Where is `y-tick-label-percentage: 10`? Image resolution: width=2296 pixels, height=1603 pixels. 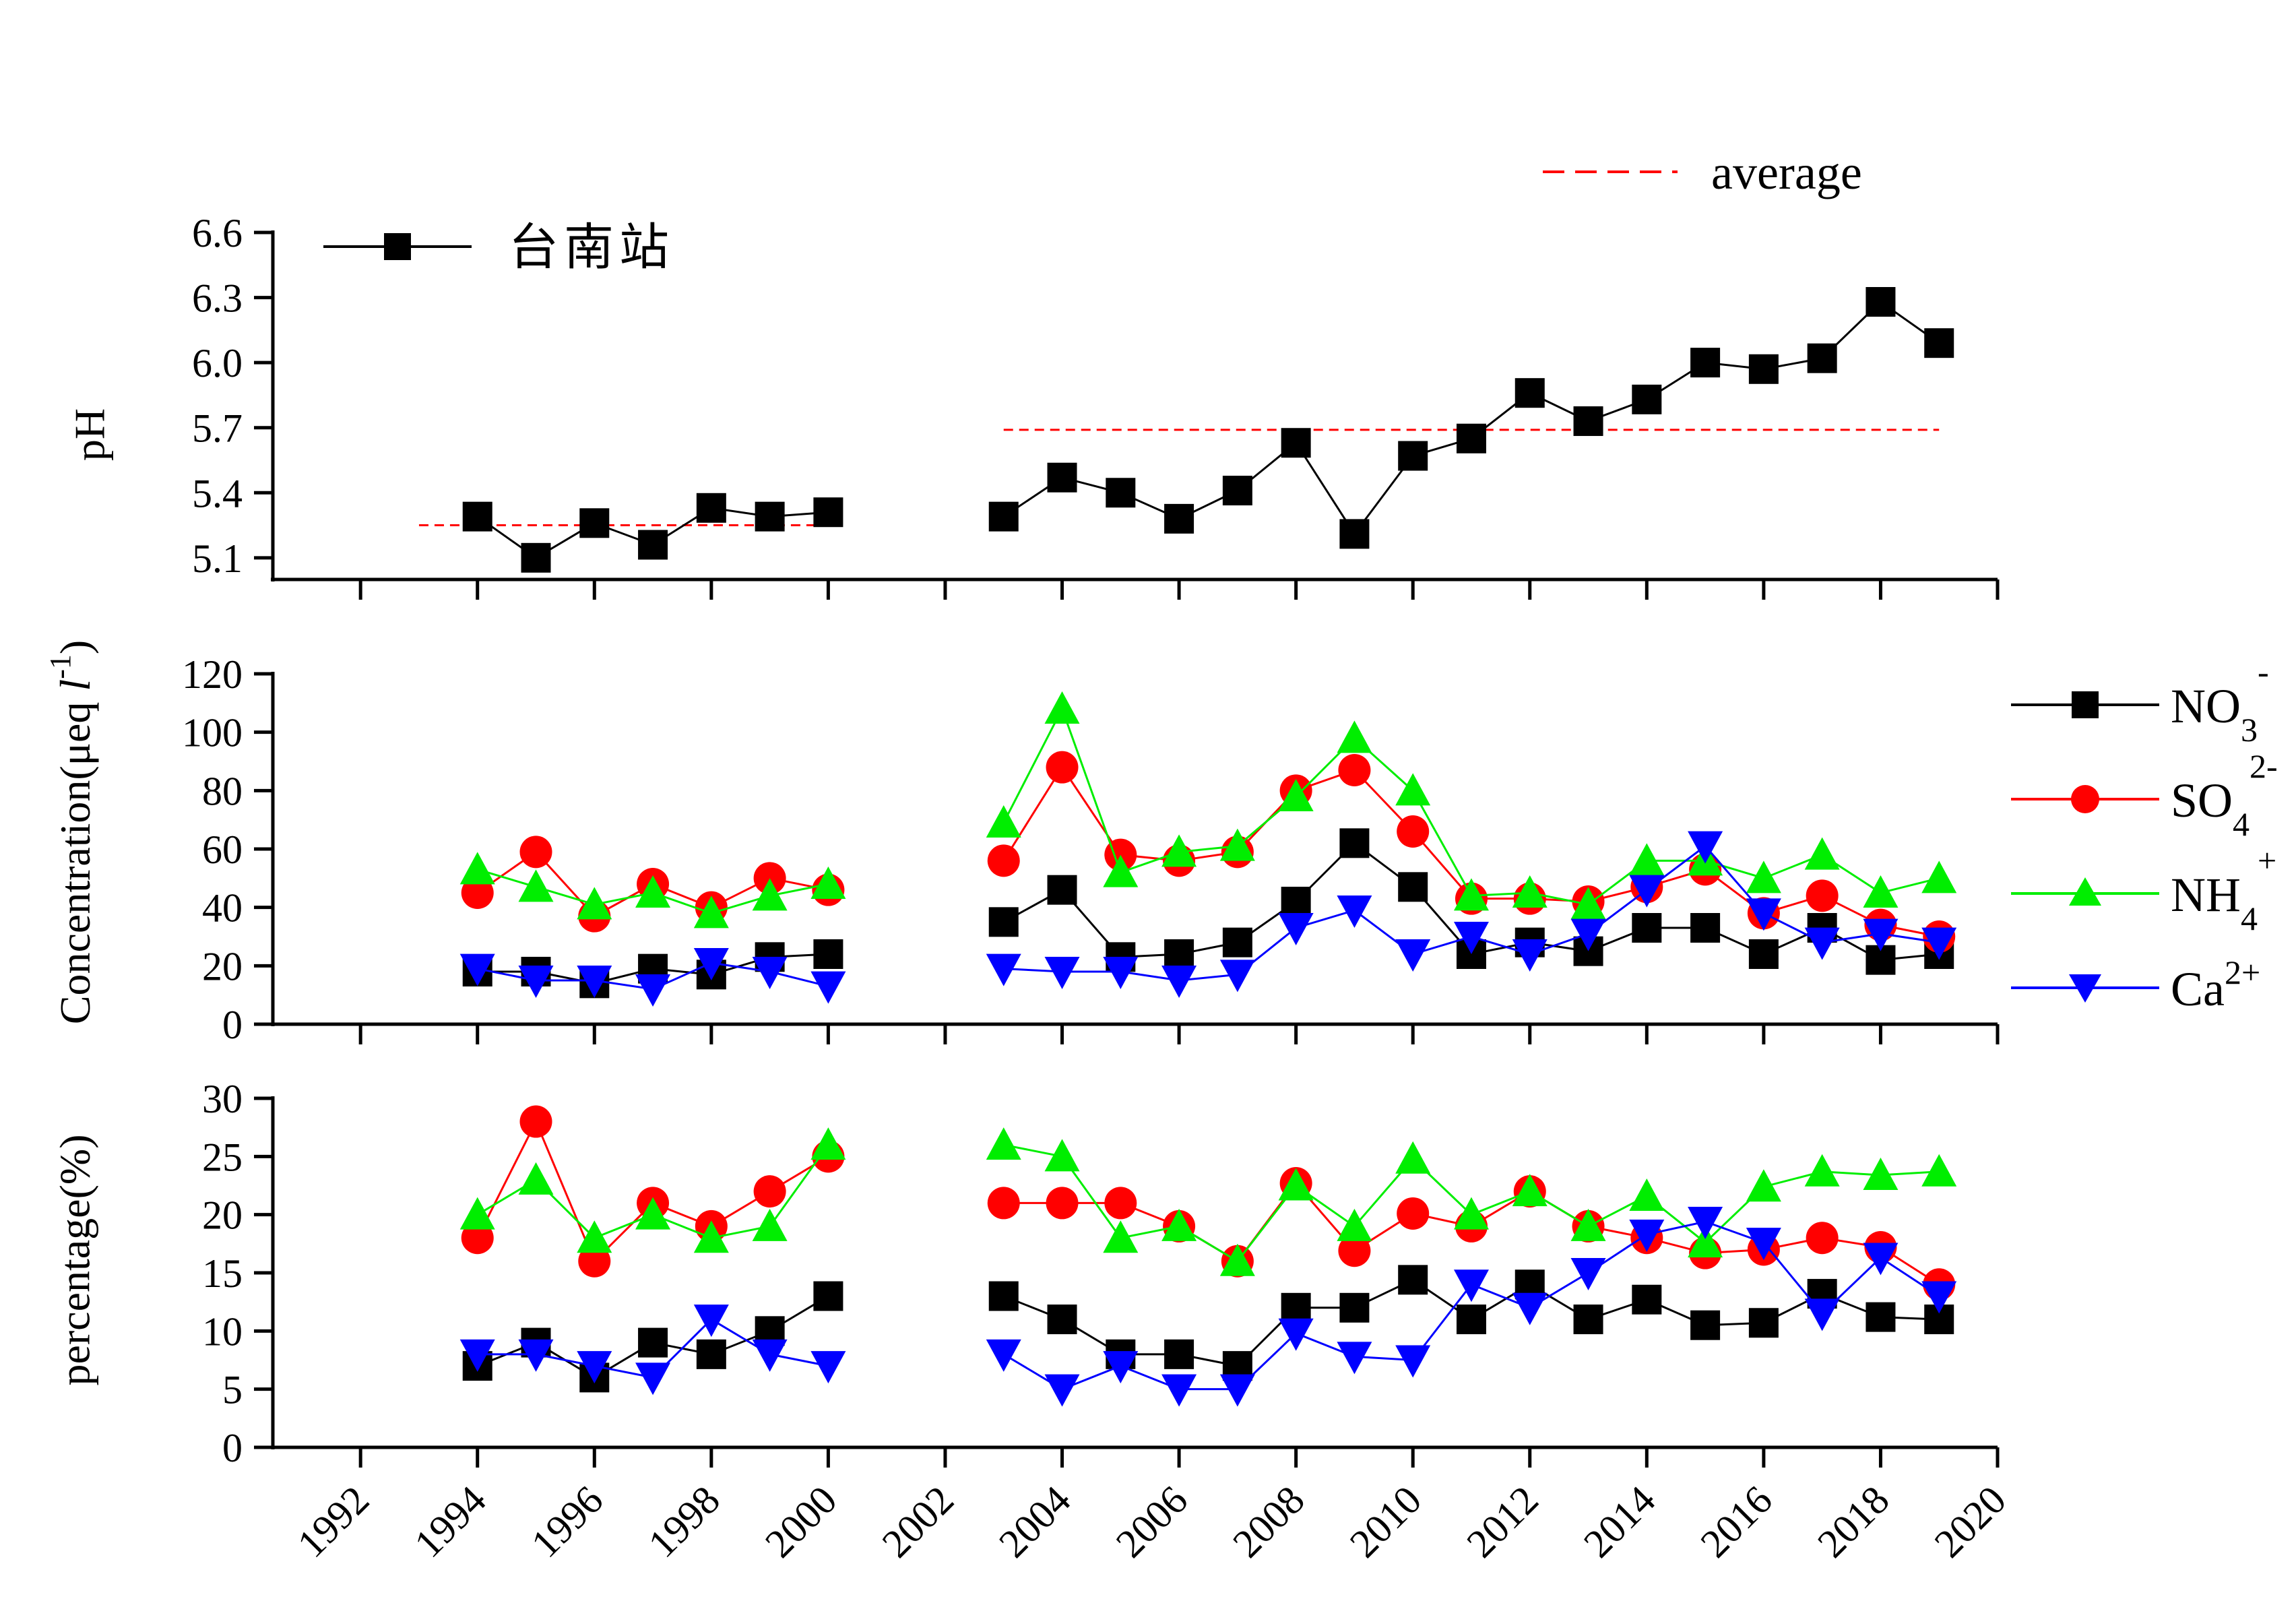
y-tick-label-percentage: 10 is located at coordinates (222, 1331).